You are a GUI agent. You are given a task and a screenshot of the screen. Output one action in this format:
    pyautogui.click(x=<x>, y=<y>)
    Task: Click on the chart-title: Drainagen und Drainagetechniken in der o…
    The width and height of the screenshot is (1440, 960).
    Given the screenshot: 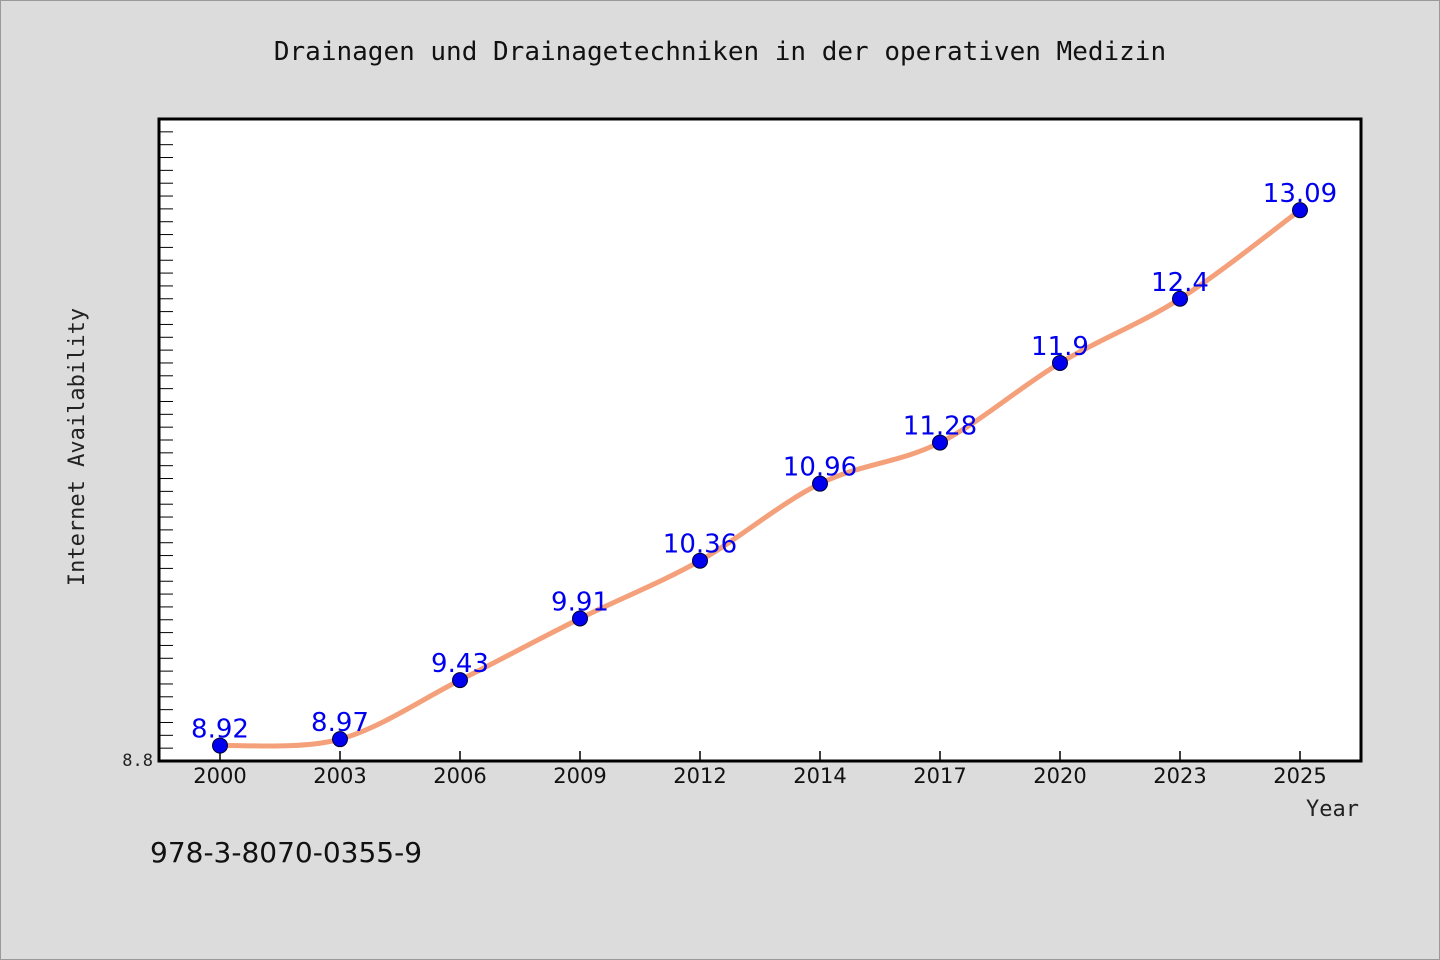 What is the action you would take?
    pyautogui.click(x=720, y=52)
    